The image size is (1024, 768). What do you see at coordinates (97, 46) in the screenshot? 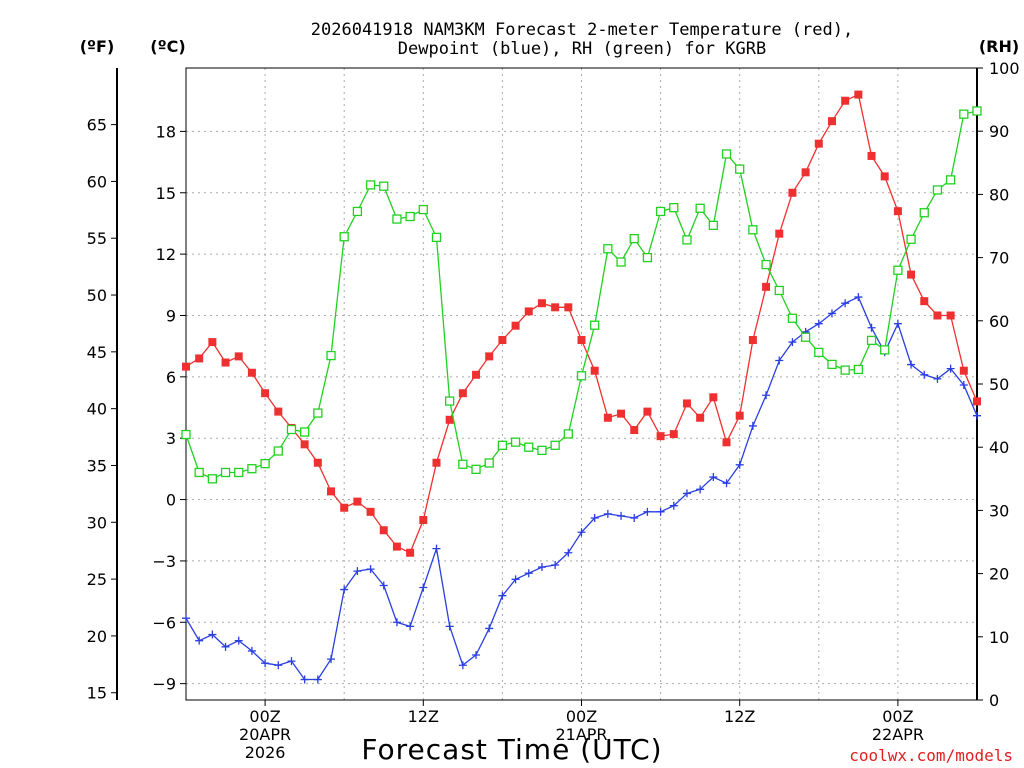
I see `fahrenheit-unit-label: (ºF)` at bounding box center [97, 46].